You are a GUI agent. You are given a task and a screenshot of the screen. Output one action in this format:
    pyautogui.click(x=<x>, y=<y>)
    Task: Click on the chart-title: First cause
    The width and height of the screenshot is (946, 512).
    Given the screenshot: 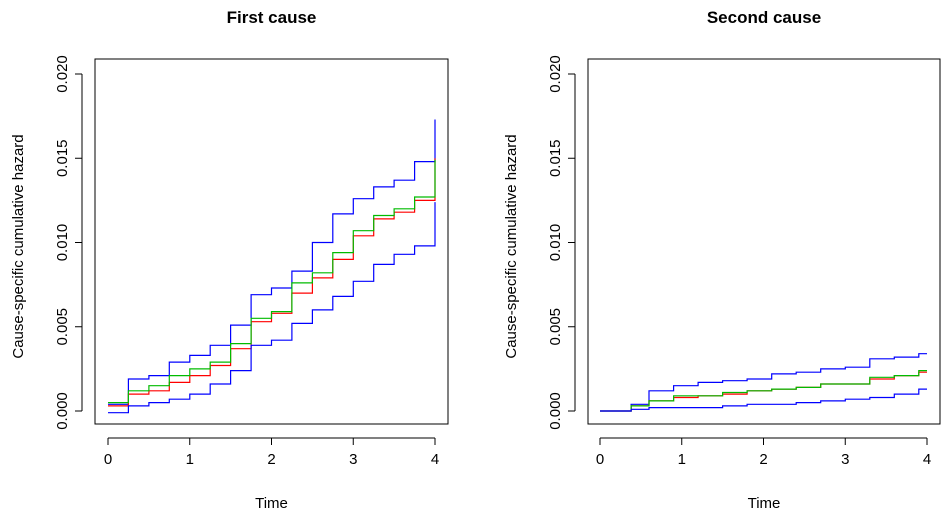 What is the action you would take?
    pyautogui.click(x=272, y=17)
    